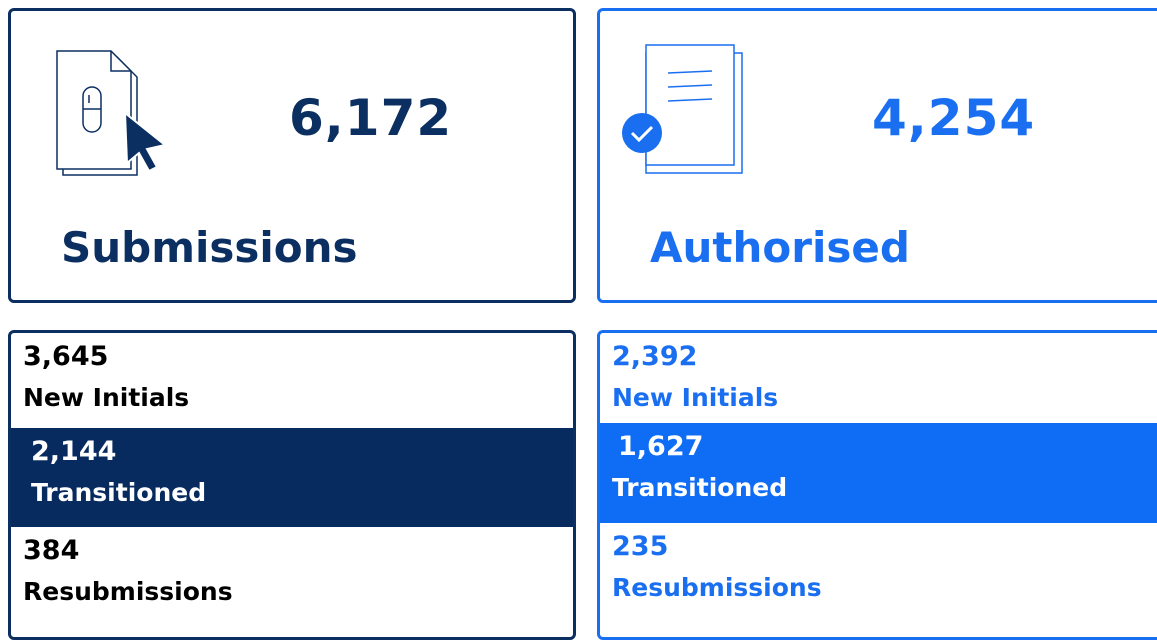 The height and width of the screenshot is (640, 1157). I want to click on title: Submissions, so click(209, 247).